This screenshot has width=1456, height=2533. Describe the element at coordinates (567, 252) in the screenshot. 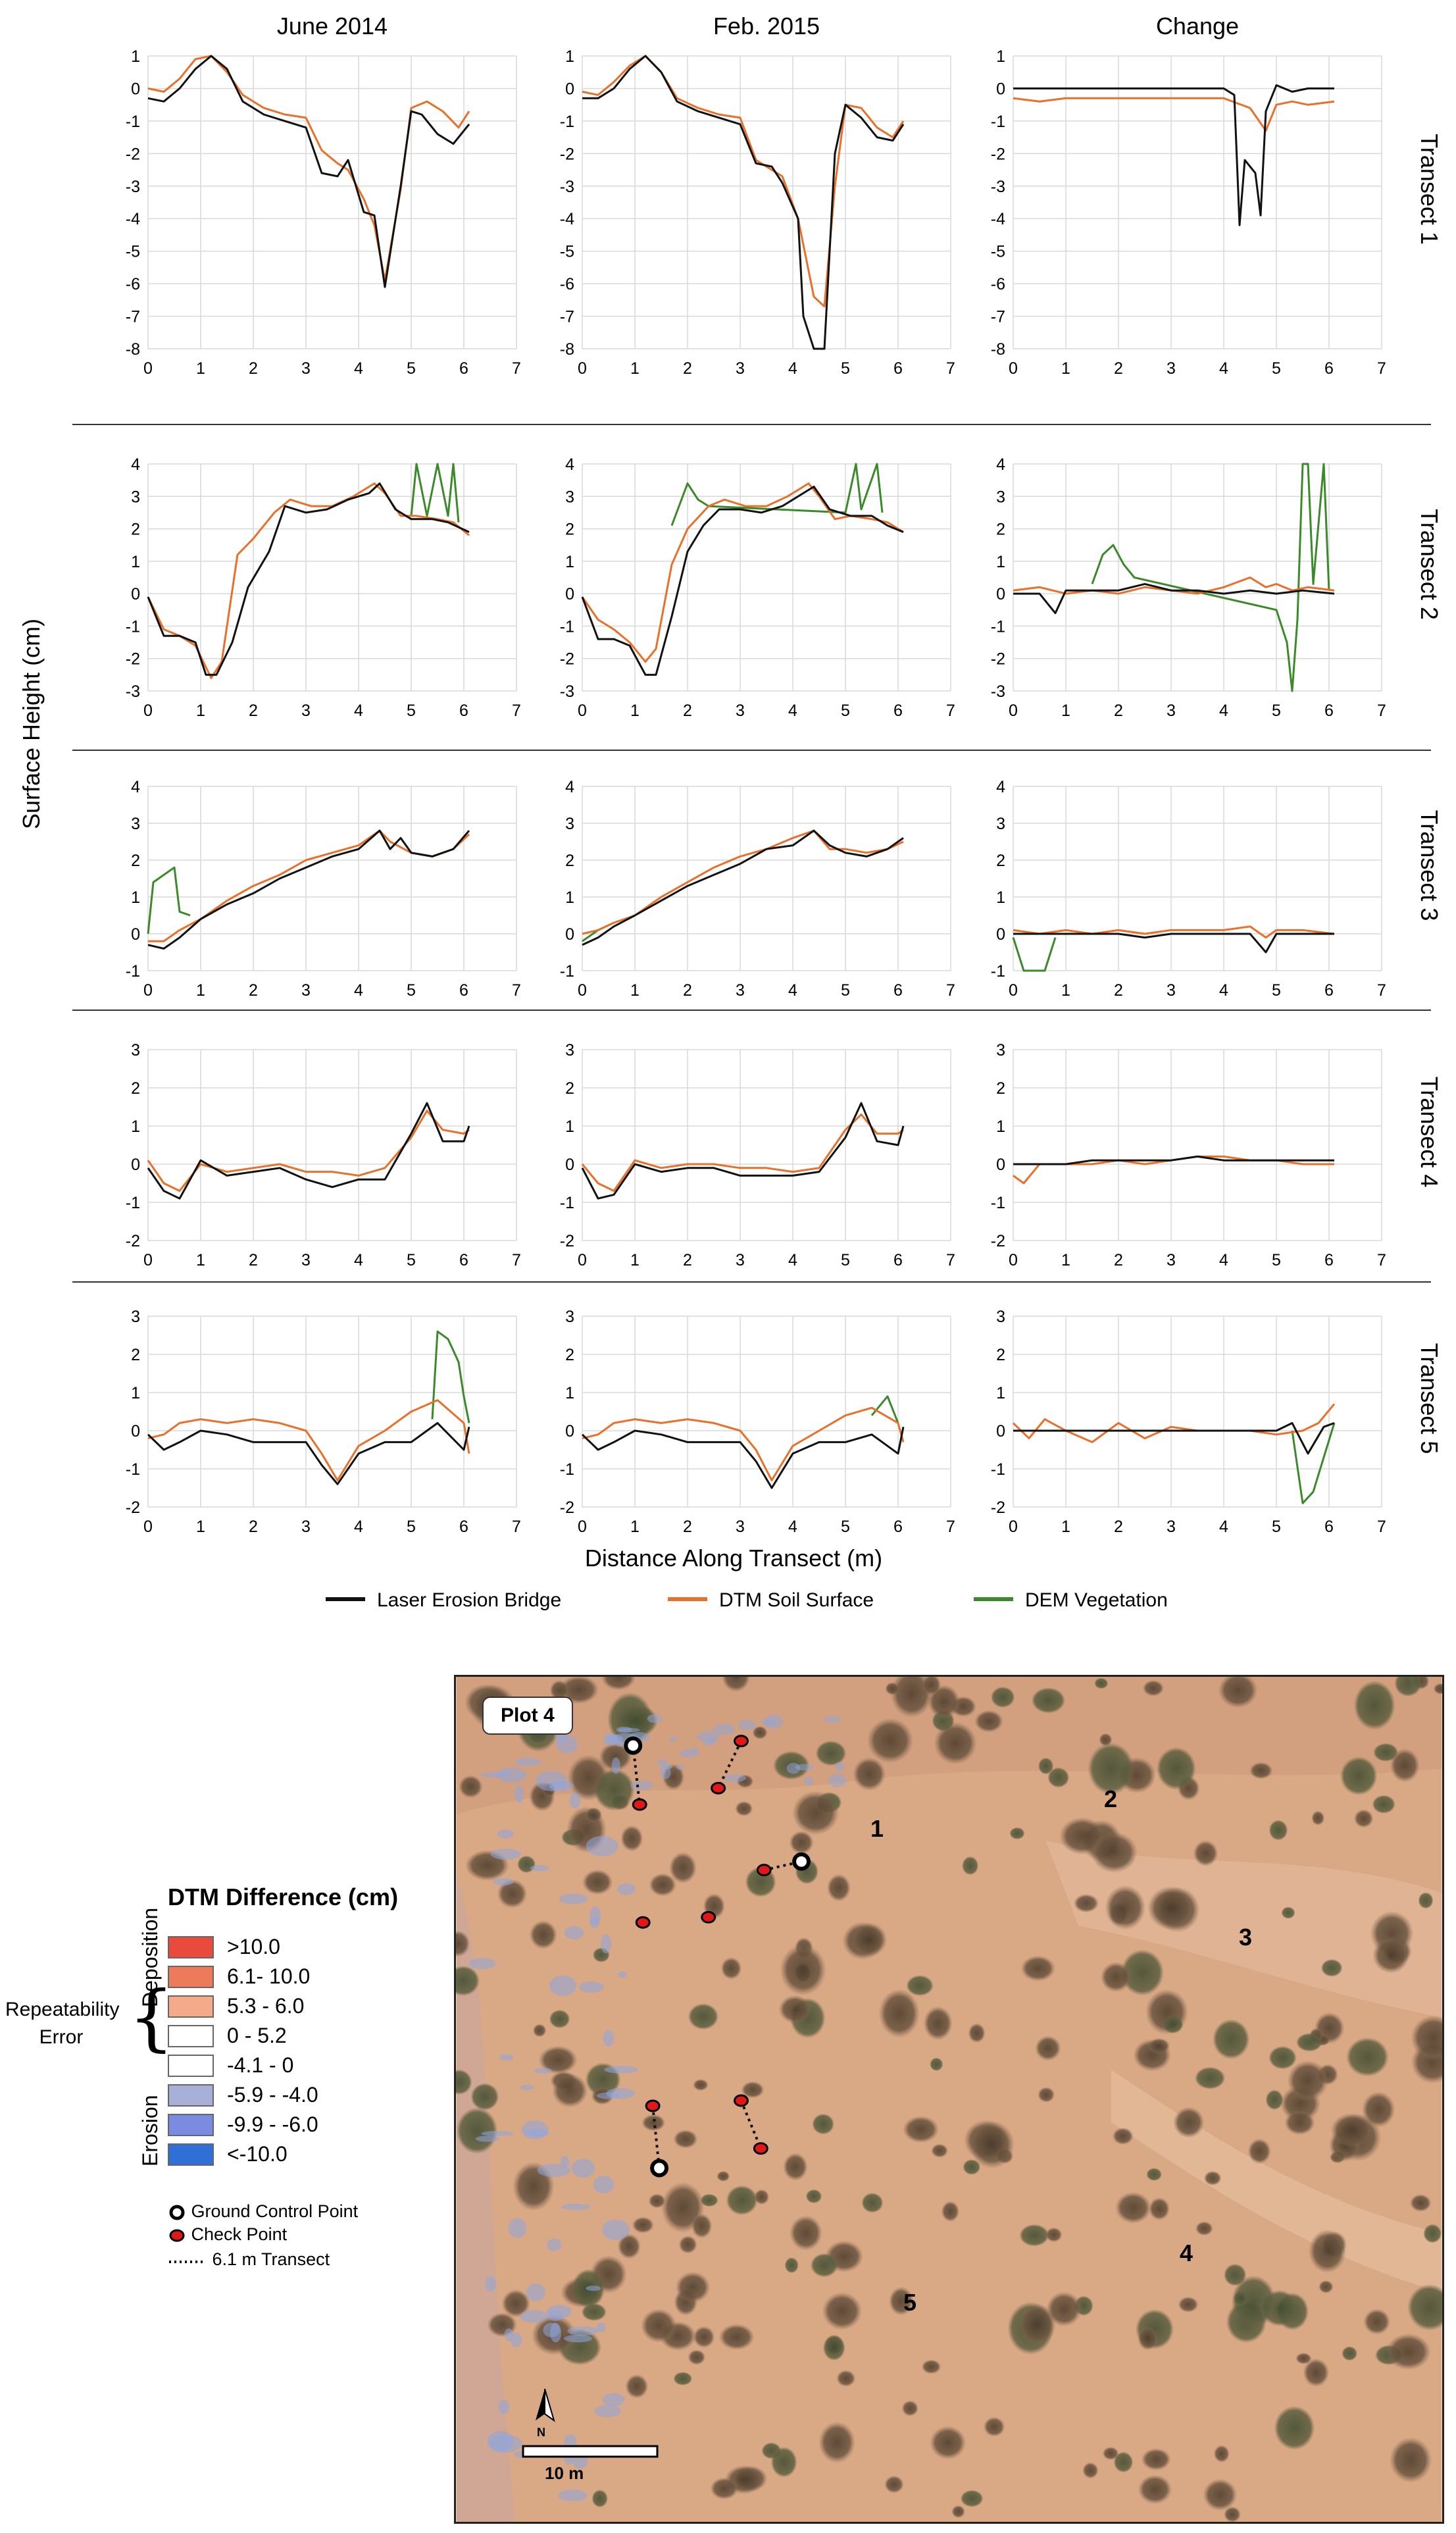

I see `y-tick-label: -5` at that location.